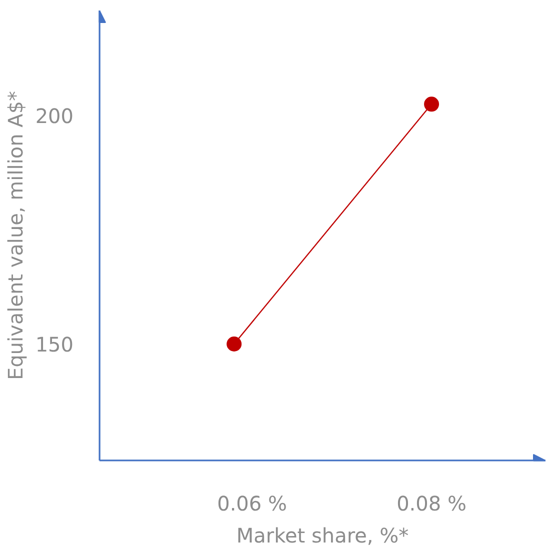  Describe the element at coordinates (431, 504) in the screenshot. I see `x-tick-label: 0.08 %` at that location.